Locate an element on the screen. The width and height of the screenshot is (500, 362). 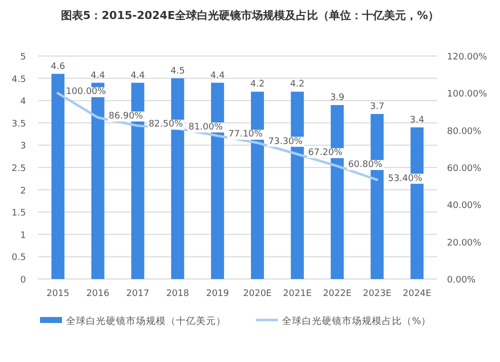
y2-tick-label: 80.00% is located at coordinates (464, 131).